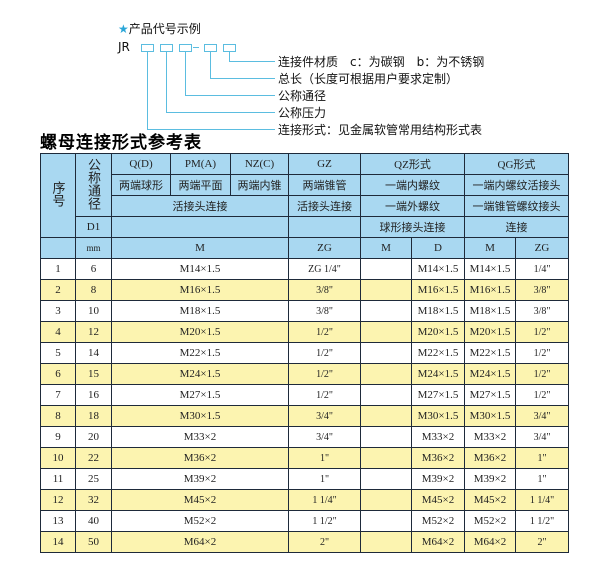 This screenshot has width=600, height=567. Describe the element at coordinates (93, 416) in the screenshot. I see `cell-d1: 18` at that location.